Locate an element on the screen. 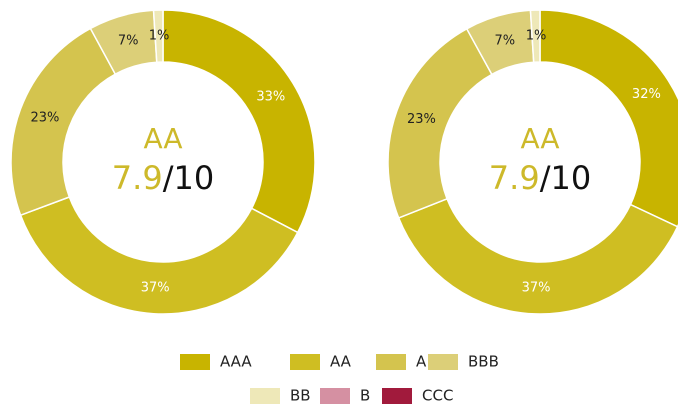 The height and width of the screenshot is (404, 678). legend-label: BBB is located at coordinates (483, 362).